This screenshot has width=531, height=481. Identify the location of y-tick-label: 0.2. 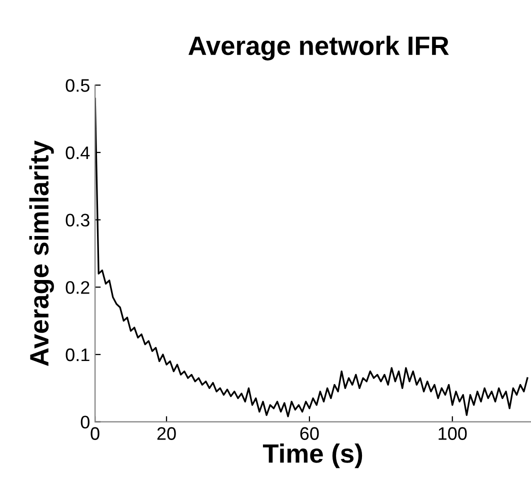
(78, 287).